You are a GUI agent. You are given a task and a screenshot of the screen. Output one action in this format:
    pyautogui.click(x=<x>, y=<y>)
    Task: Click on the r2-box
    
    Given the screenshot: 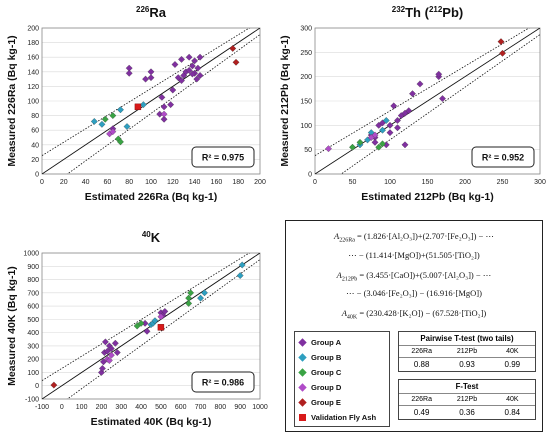 What is the action you would take?
    pyautogui.click(x=223, y=157)
    